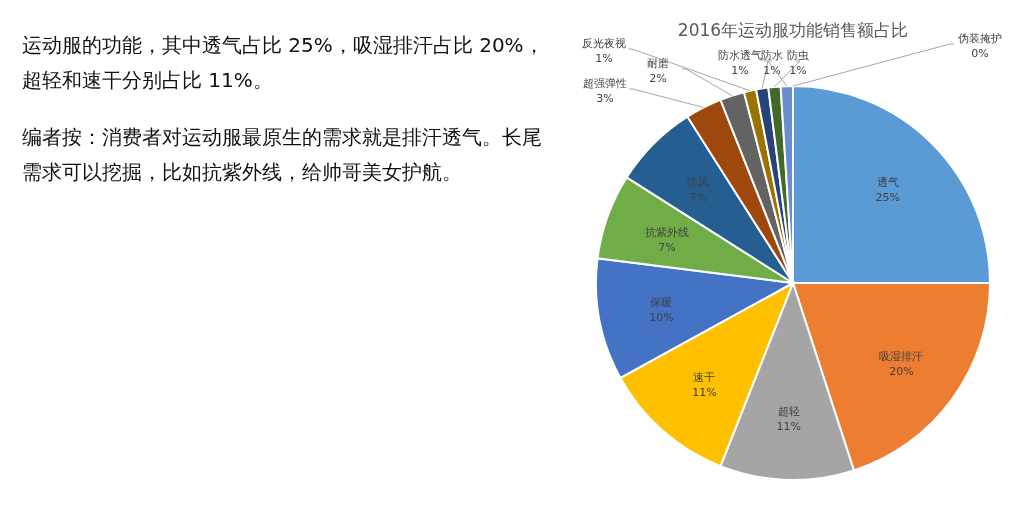 This screenshot has height=524, width=1027. I want to click on slice-label: 超强弹性, so click(605, 83).